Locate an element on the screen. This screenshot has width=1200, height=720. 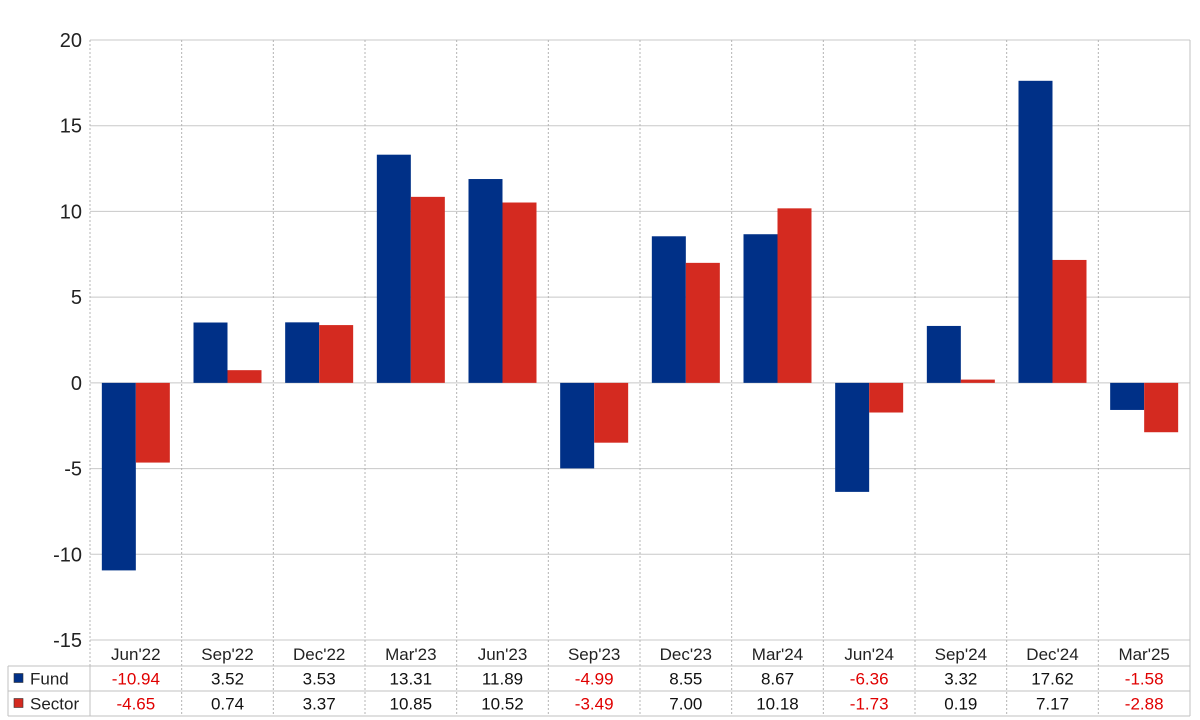
y-axis: -15 -10 -5 0 5 10 15 20 is located at coordinates (67, 341).